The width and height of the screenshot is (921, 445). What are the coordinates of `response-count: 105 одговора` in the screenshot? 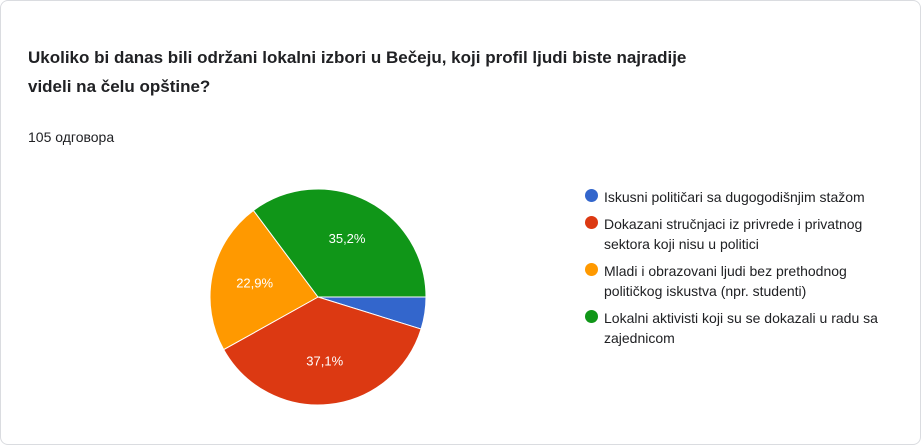 It's located at (71, 137).